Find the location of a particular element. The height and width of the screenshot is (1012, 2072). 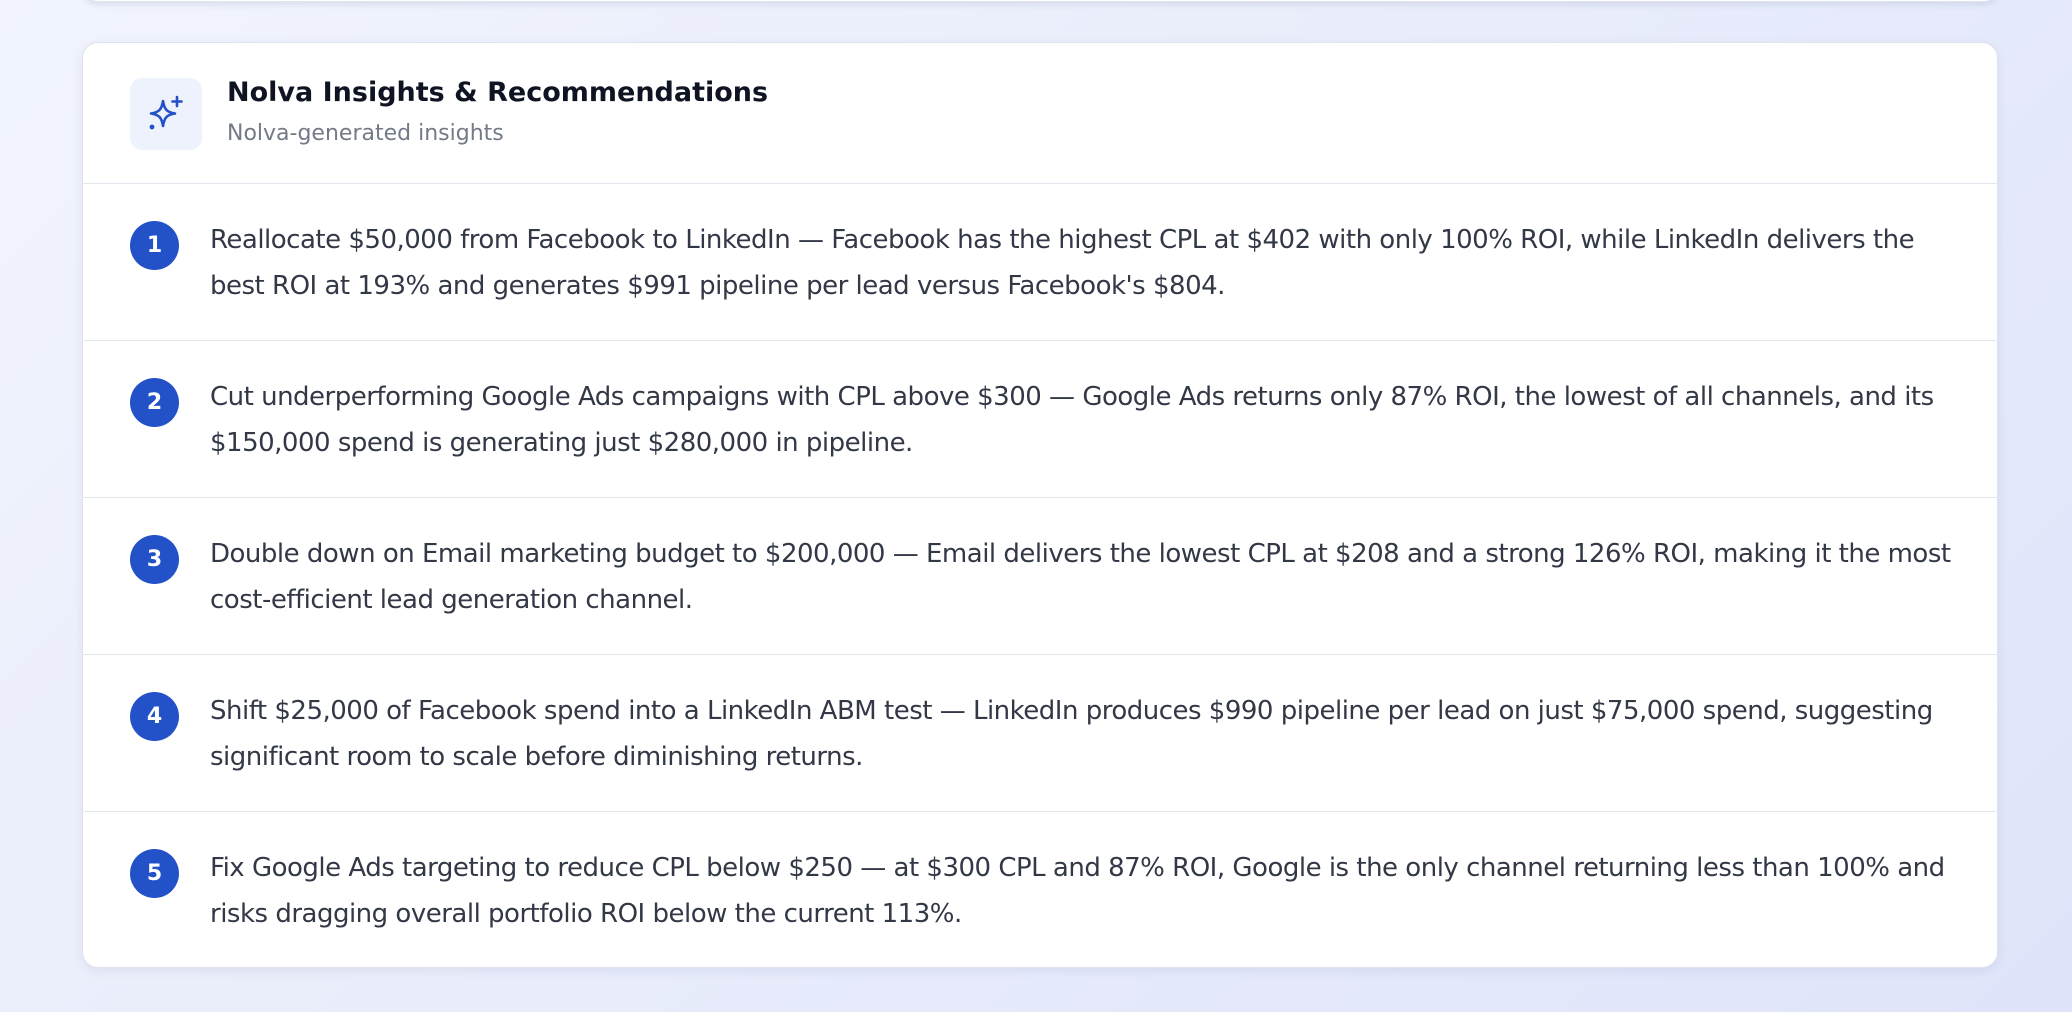

sparkles-icon is located at coordinates (166, 114).